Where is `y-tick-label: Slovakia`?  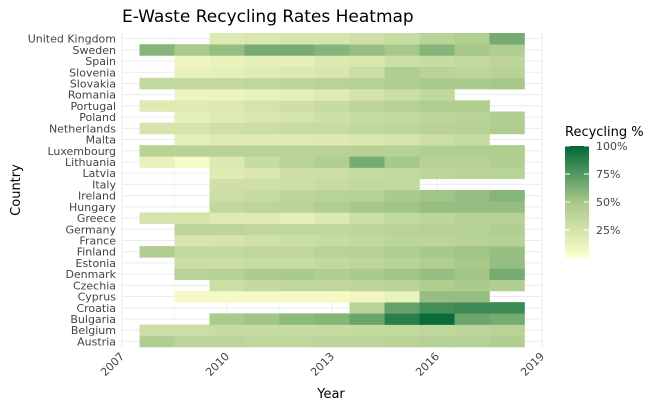
y-tick-label: Slovakia is located at coordinates (93, 83).